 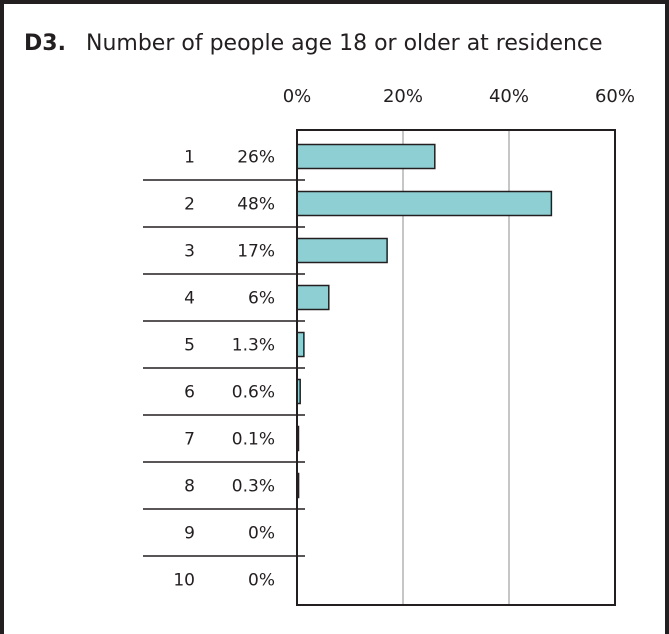 I want to click on category-label: 10, so click(x=184, y=581).